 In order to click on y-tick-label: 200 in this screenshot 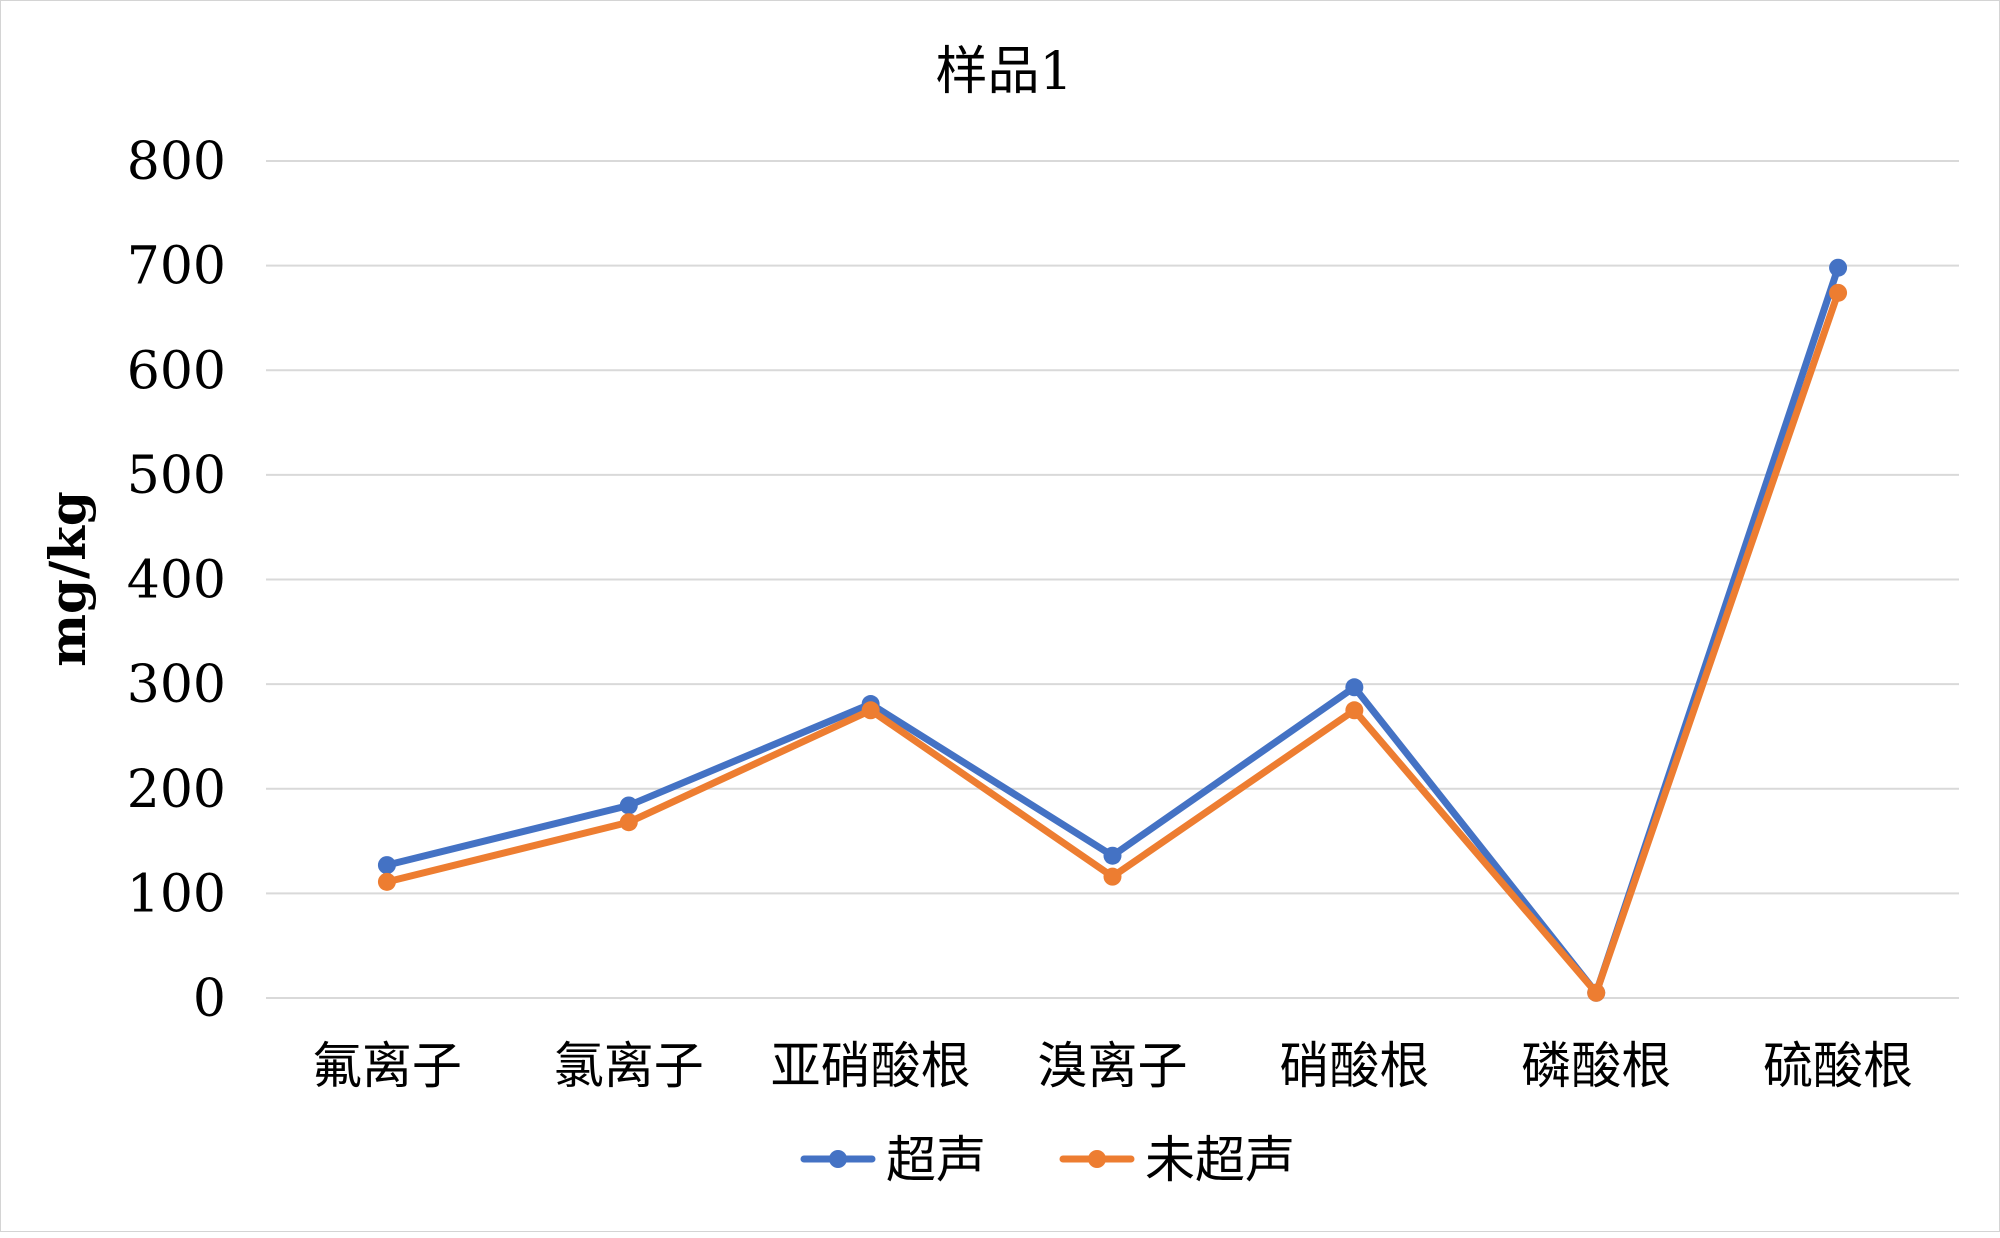, I will do `click(176, 790)`.